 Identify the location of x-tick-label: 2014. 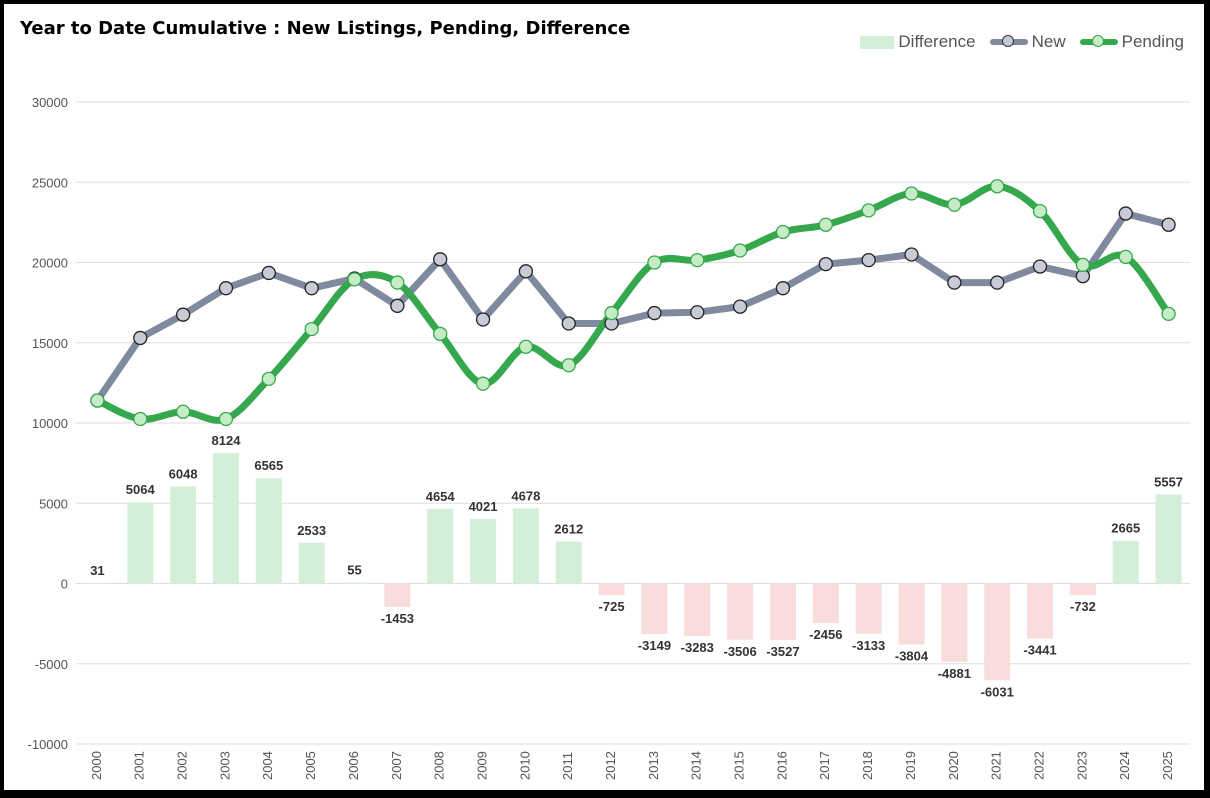
(696, 765).